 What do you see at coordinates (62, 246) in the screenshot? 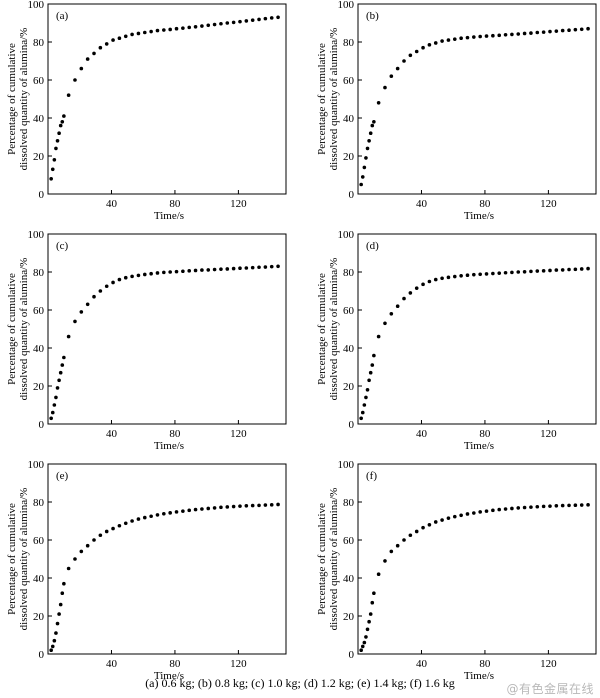
I see `panel-label: (c)` at bounding box center [62, 246].